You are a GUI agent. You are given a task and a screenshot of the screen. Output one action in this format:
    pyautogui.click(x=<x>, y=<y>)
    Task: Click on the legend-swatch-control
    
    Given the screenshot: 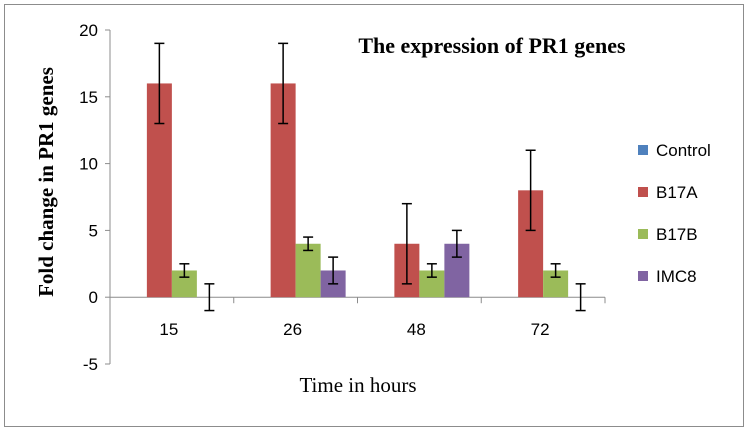 What is the action you would take?
    pyautogui.click(x=643, y=150)
    